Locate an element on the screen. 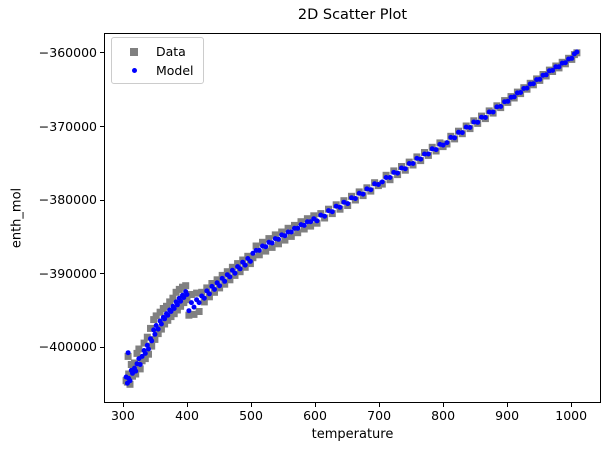  legend-item-model: Model is located at coordinates (163, 70).